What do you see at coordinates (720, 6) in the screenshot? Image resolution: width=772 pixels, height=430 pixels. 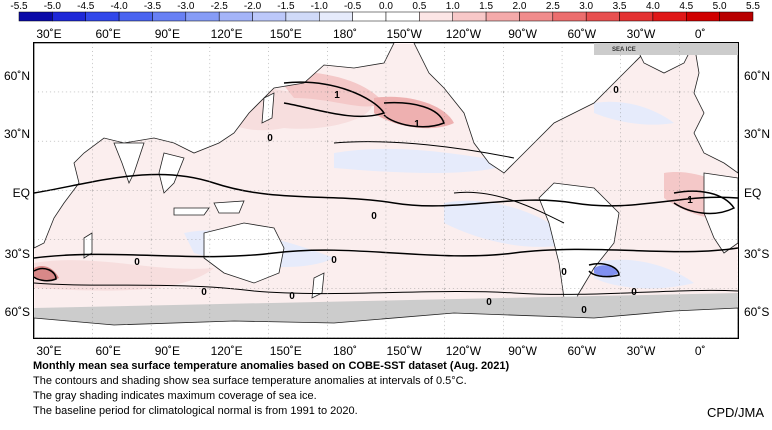 I see `colorbar-tick-label: 5.0` at bounding box center [720, 6].